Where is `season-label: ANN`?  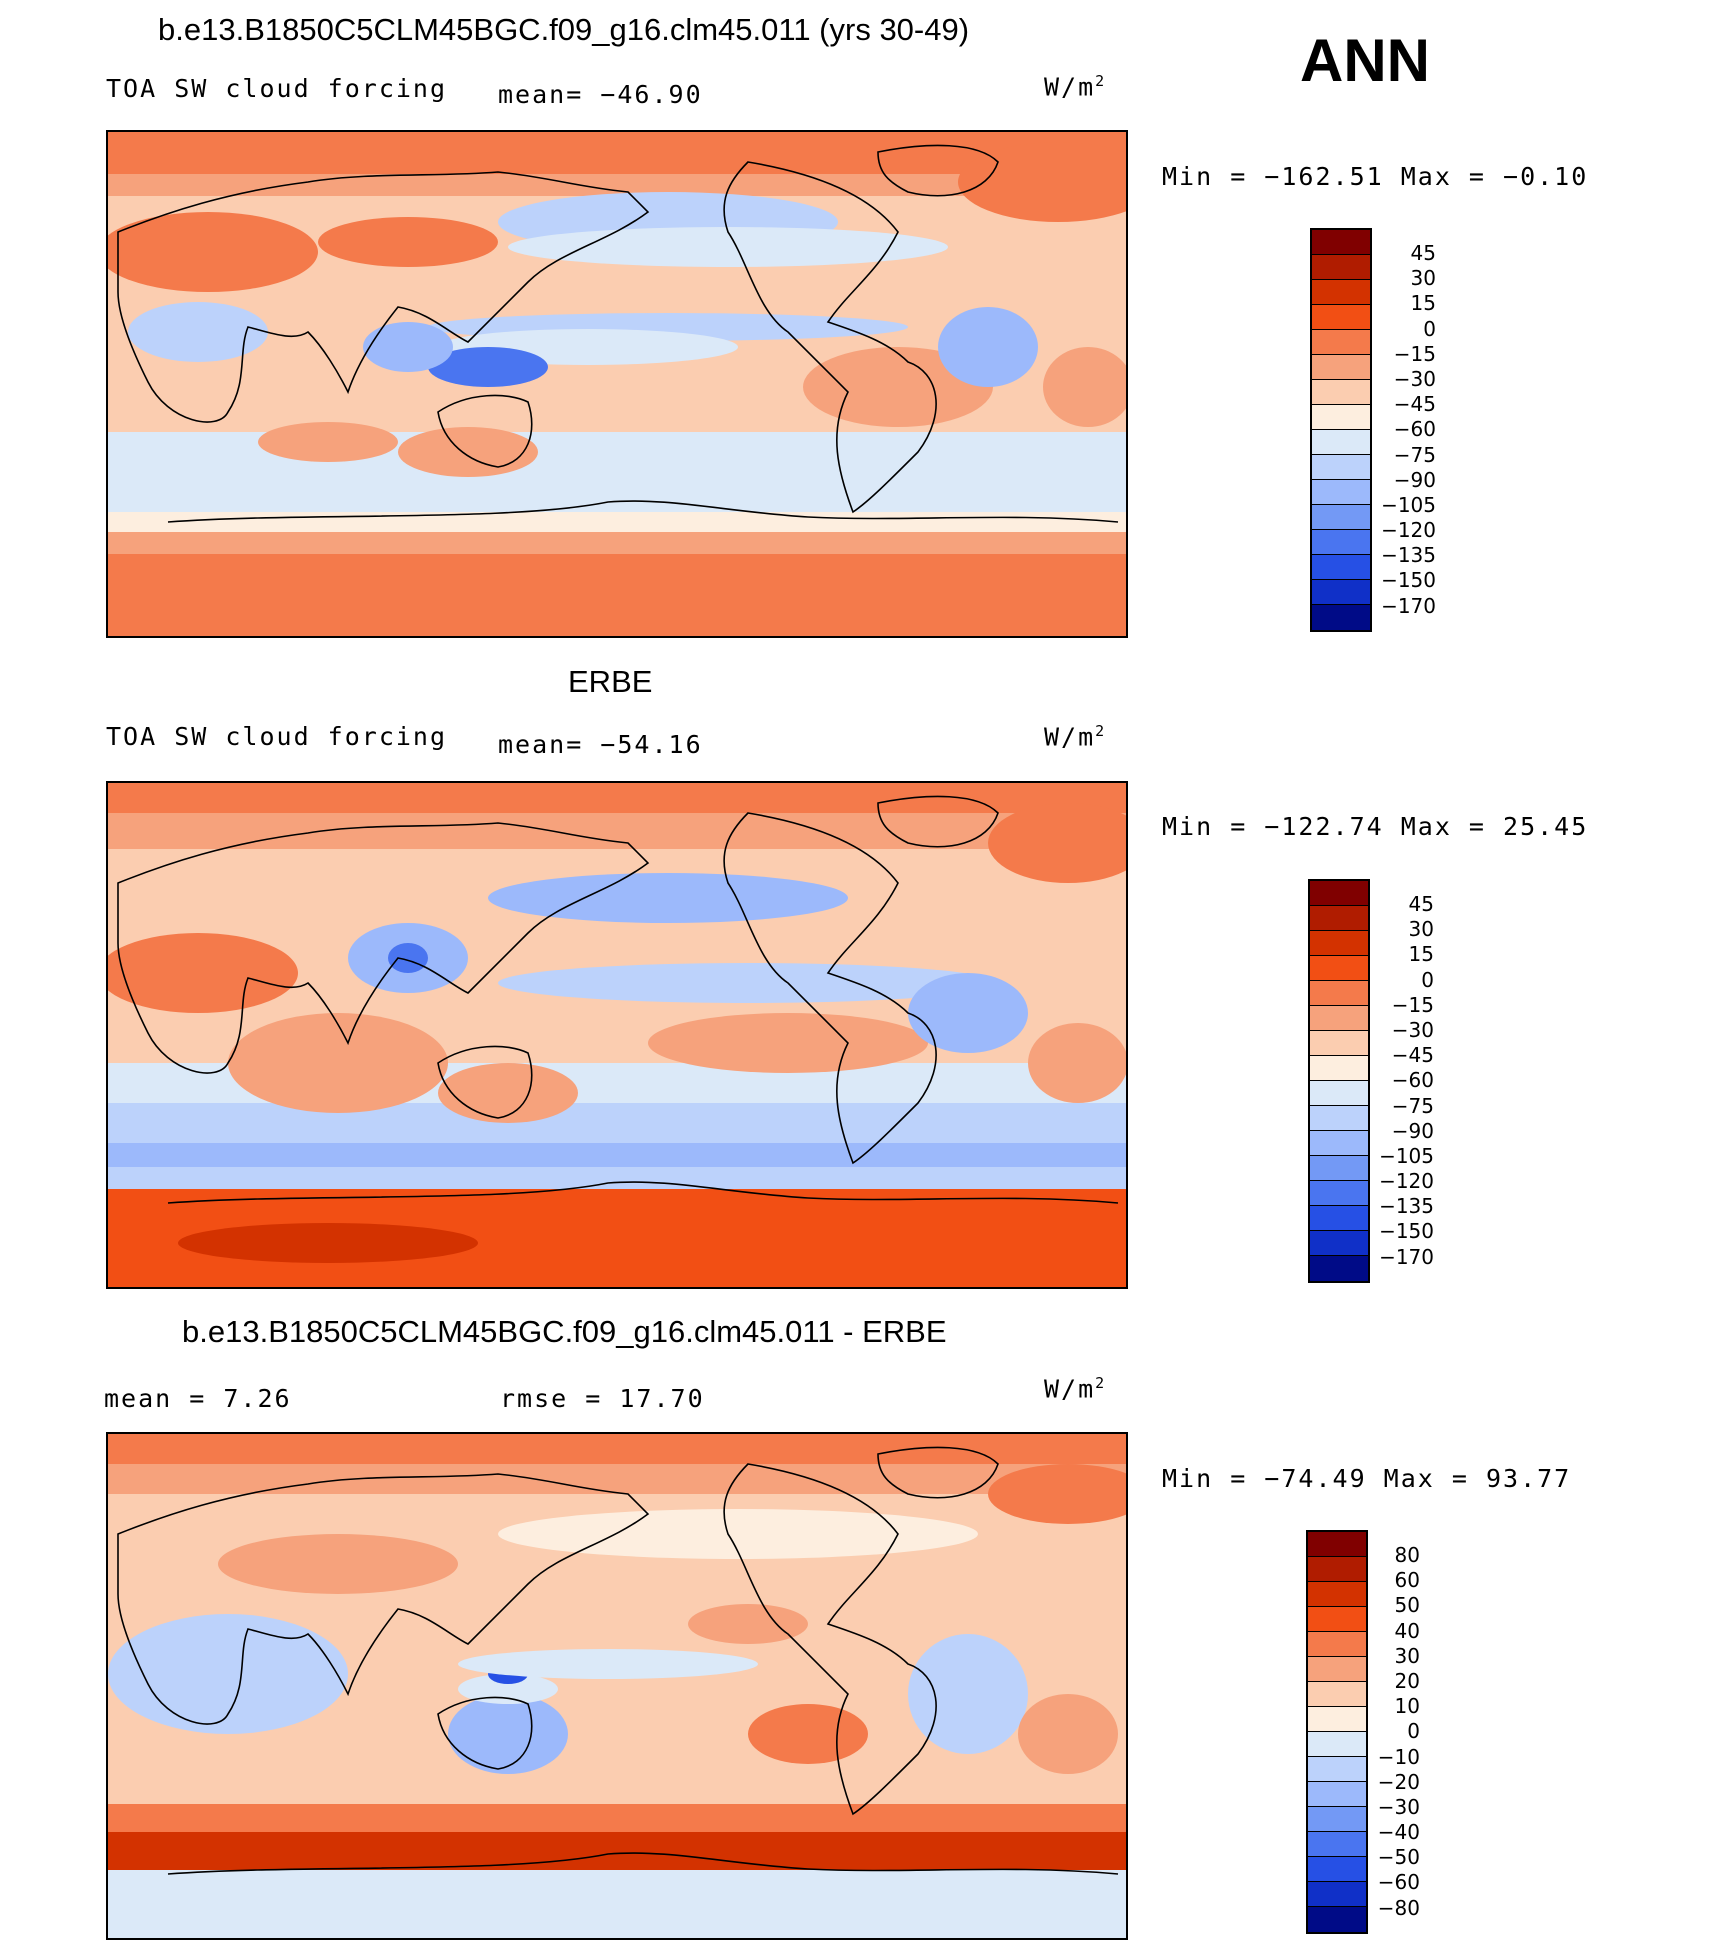
season-label: ANN is located at coordinates (1365, 60).